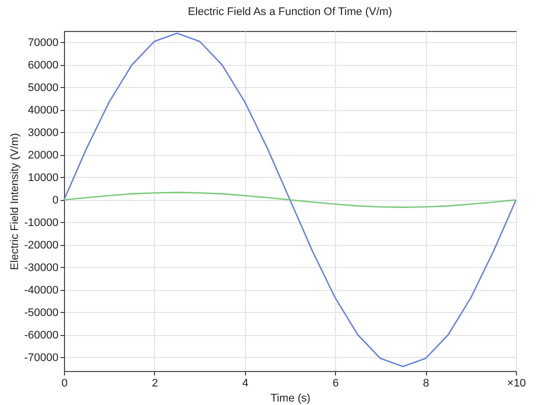 Image resolution: width=542 pixels, height=405 pixels. I want to click on y-tick-label: -50000, so click(41, 312).